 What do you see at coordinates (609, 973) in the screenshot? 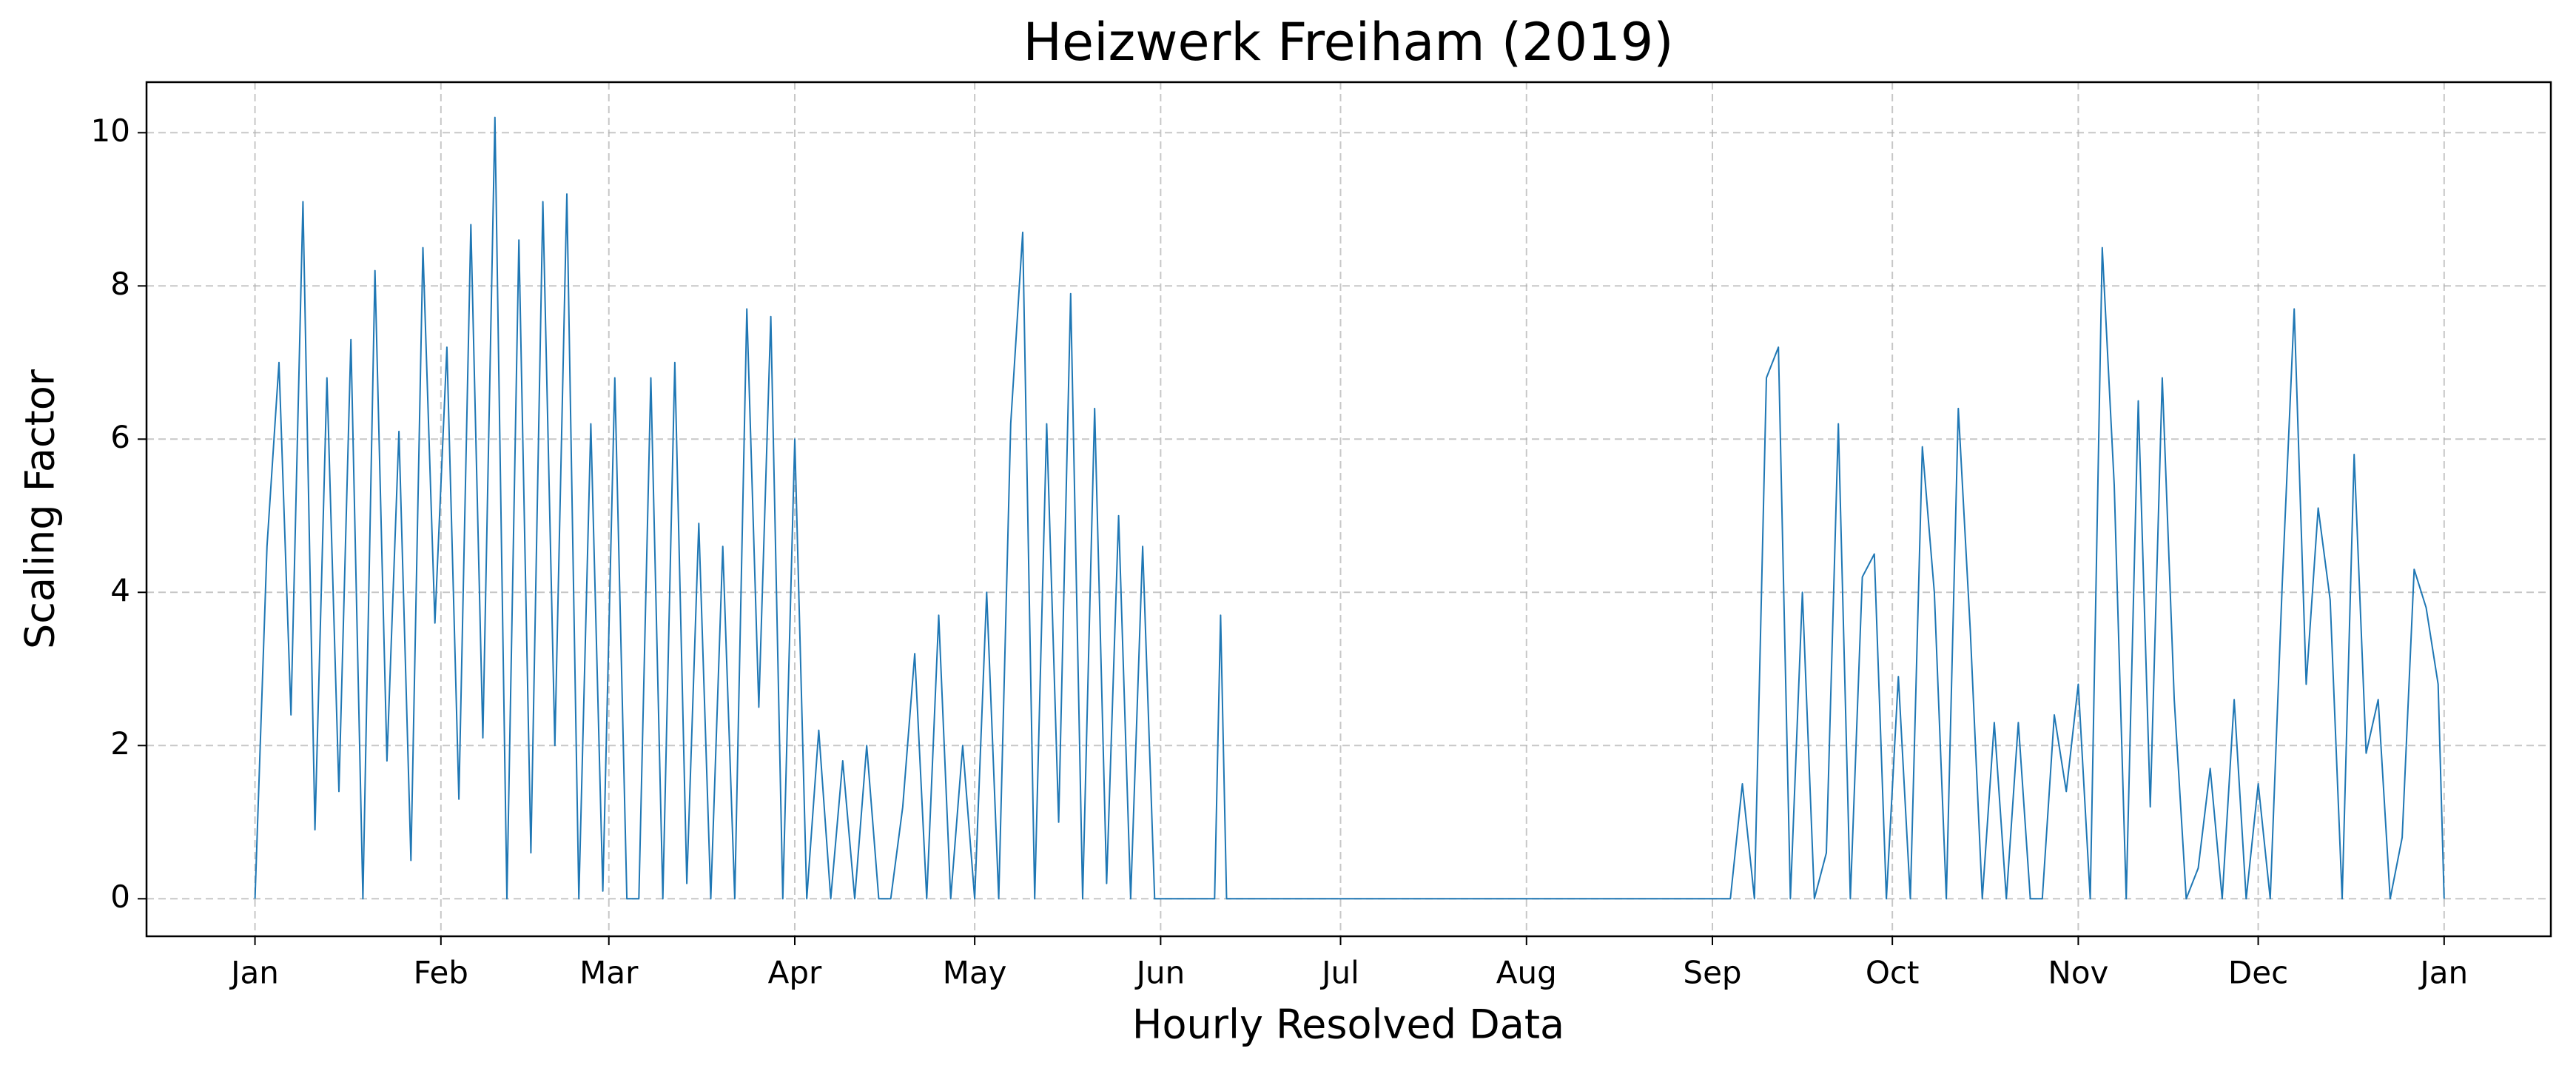
I see `x-tick-label: Mar` at bounding box center [609, 973].